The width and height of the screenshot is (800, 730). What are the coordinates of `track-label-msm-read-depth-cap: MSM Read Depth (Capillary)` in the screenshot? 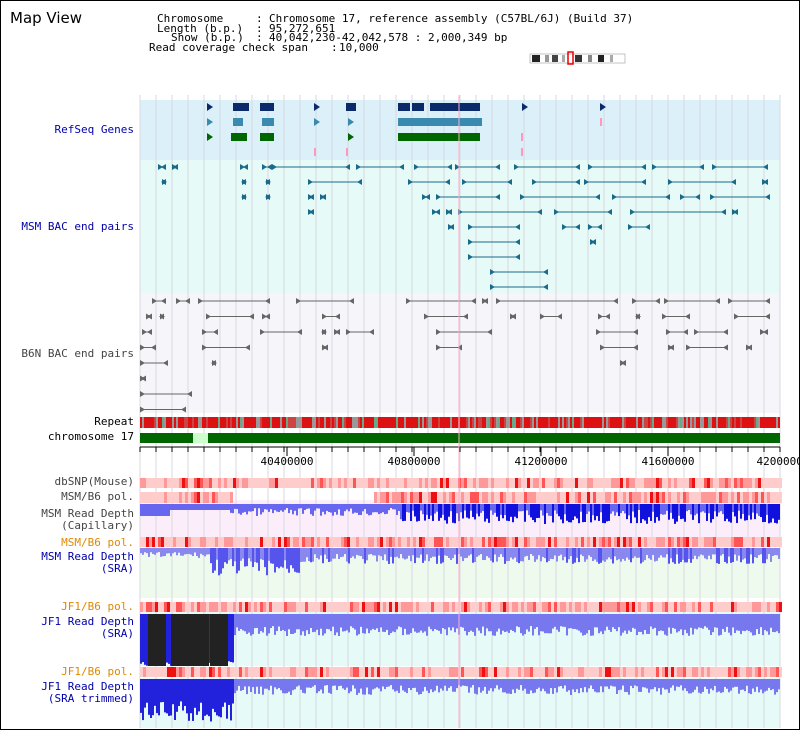 It's located at (87, 519).